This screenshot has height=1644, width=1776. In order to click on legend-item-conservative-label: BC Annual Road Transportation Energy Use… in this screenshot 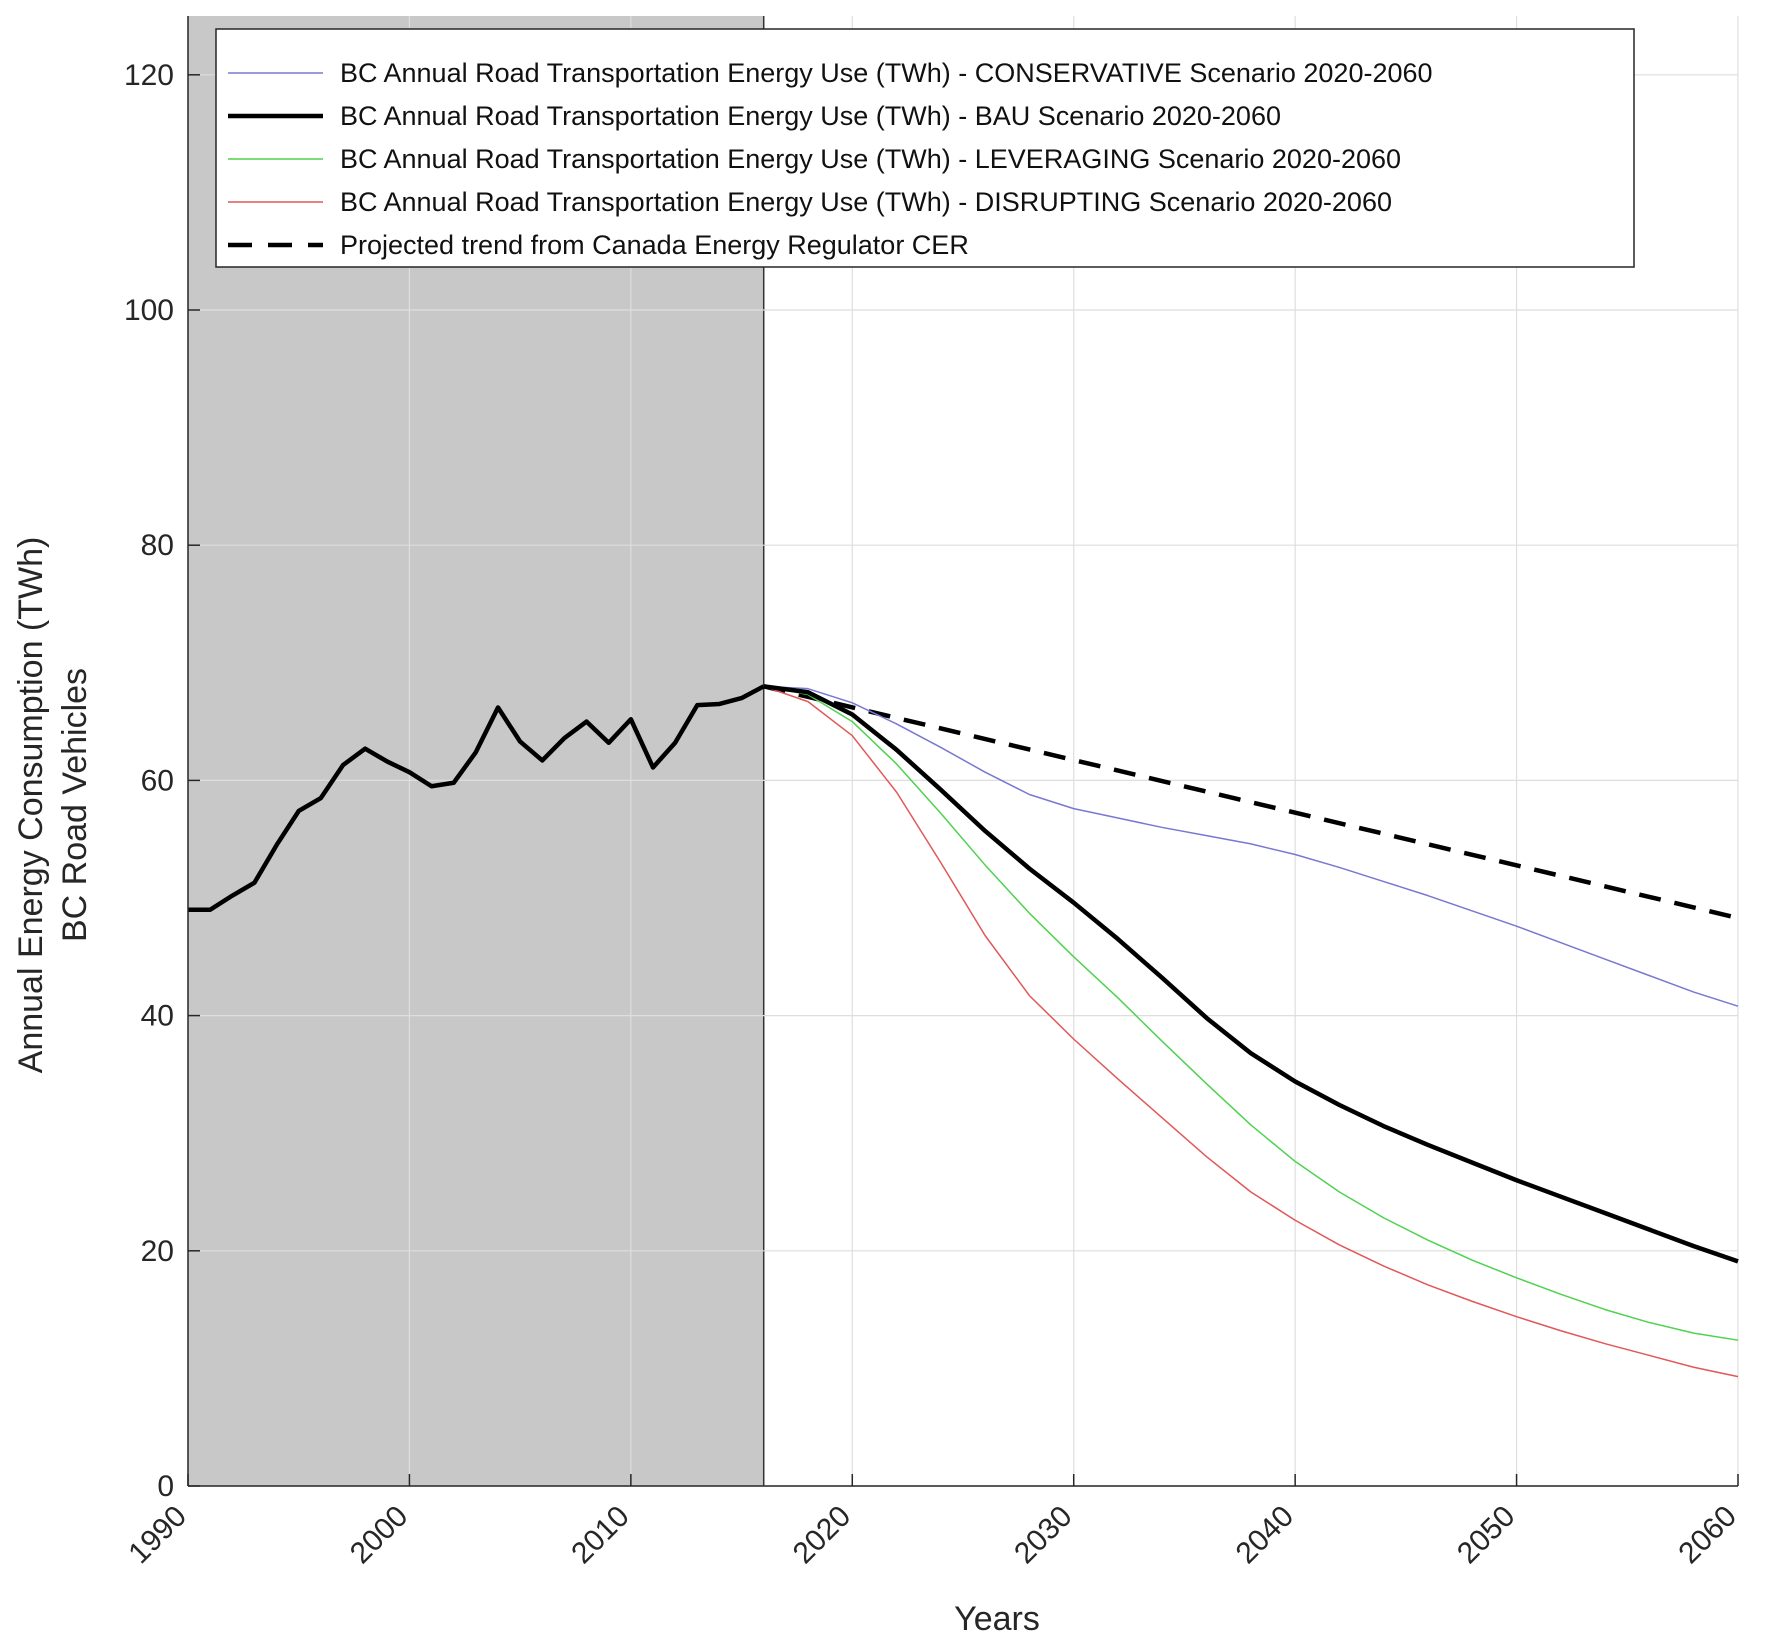, I will do `click(886, 73)`.